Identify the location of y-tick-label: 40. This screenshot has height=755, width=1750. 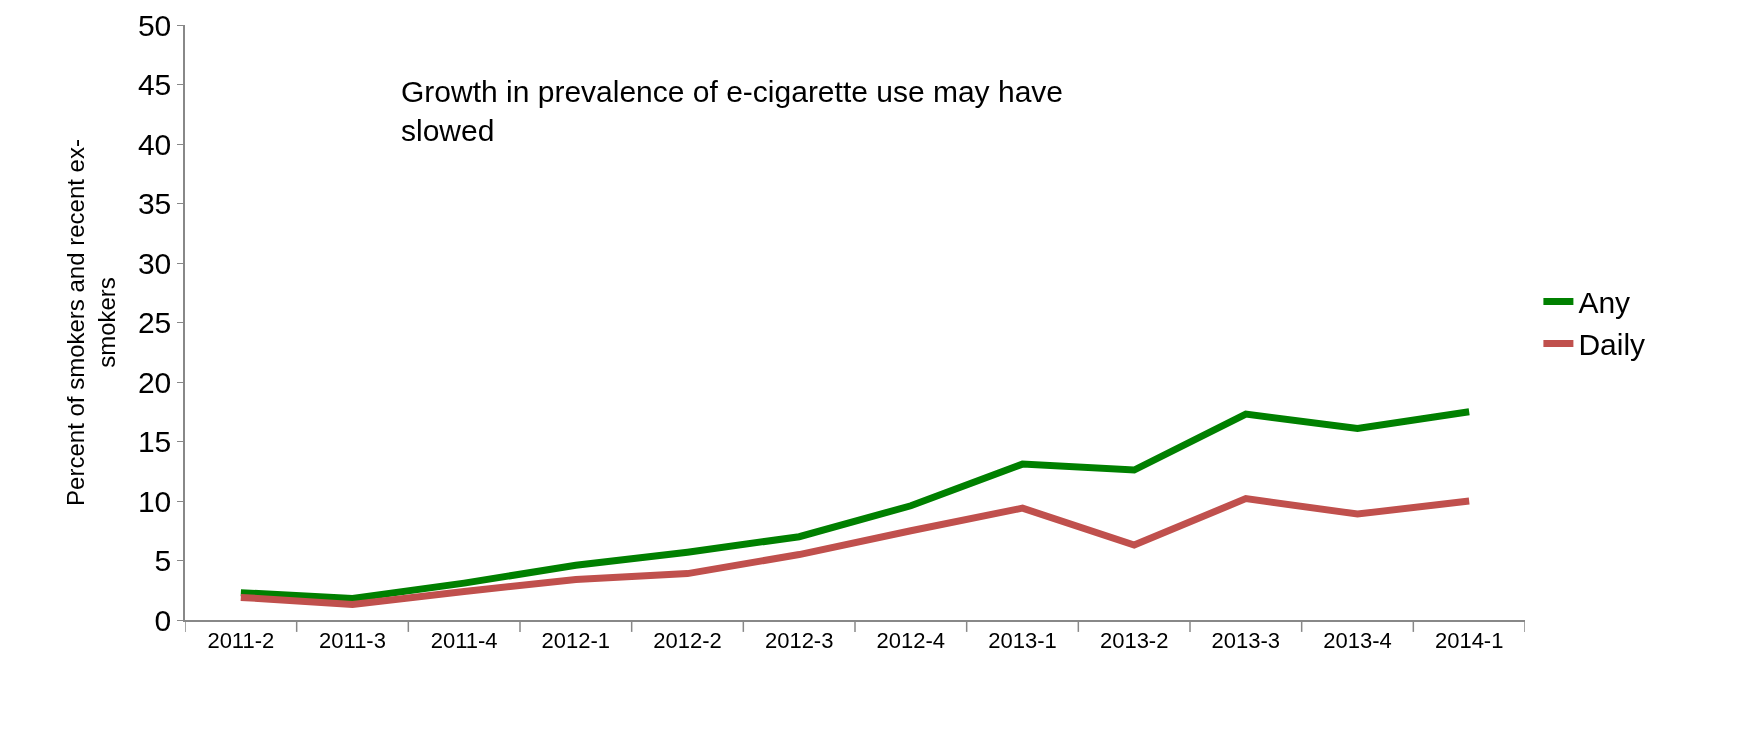
(154, 144).